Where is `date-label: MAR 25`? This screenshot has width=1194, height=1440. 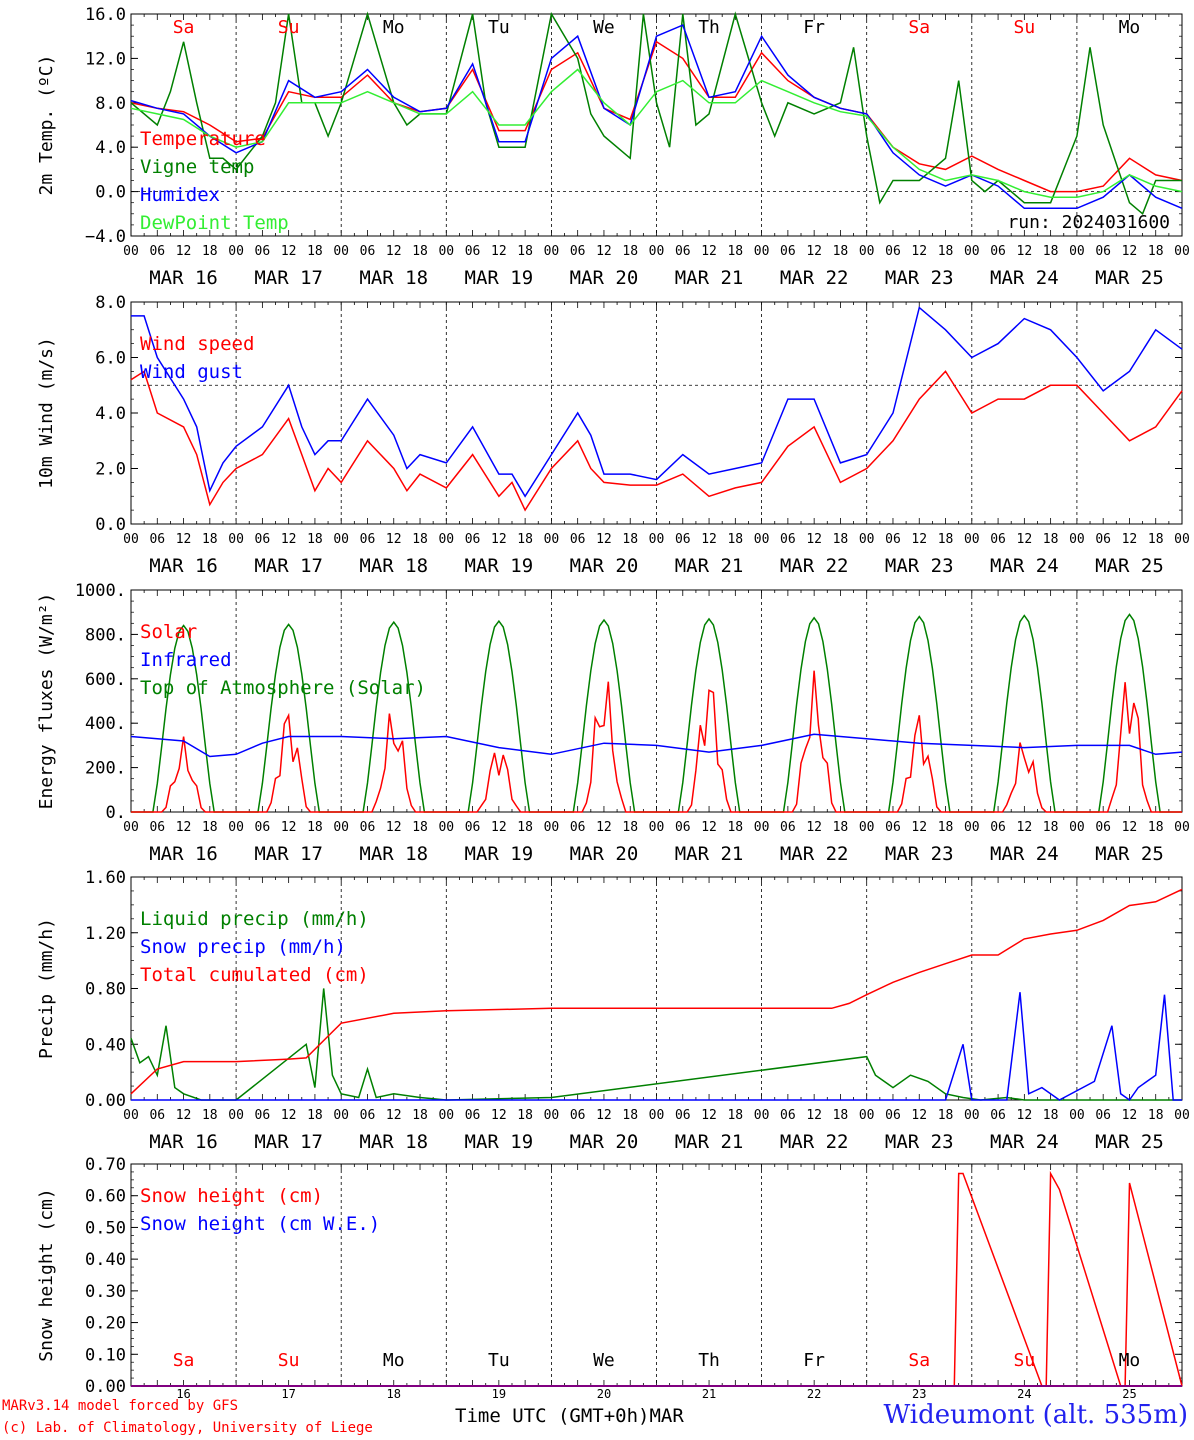
date-label: MAR 25 is located at coordinates (1129, 1142).